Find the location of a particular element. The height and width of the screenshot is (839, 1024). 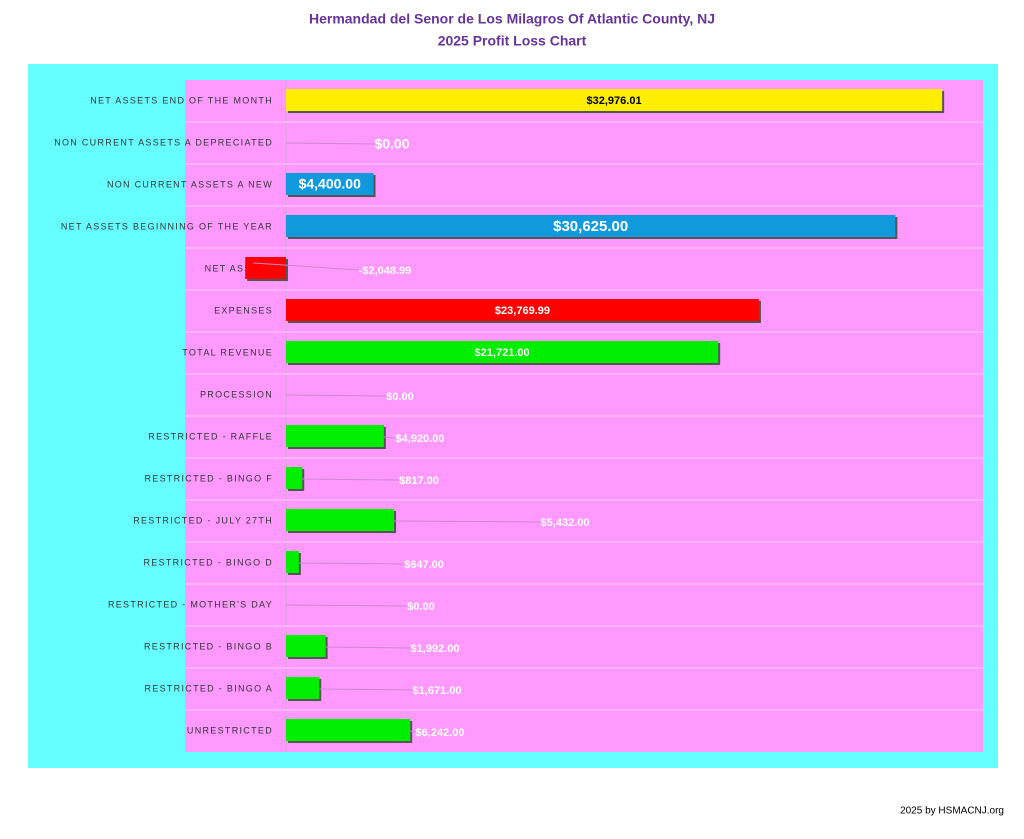

value-label: $23,769.99 is located at coordinates (522, 311).